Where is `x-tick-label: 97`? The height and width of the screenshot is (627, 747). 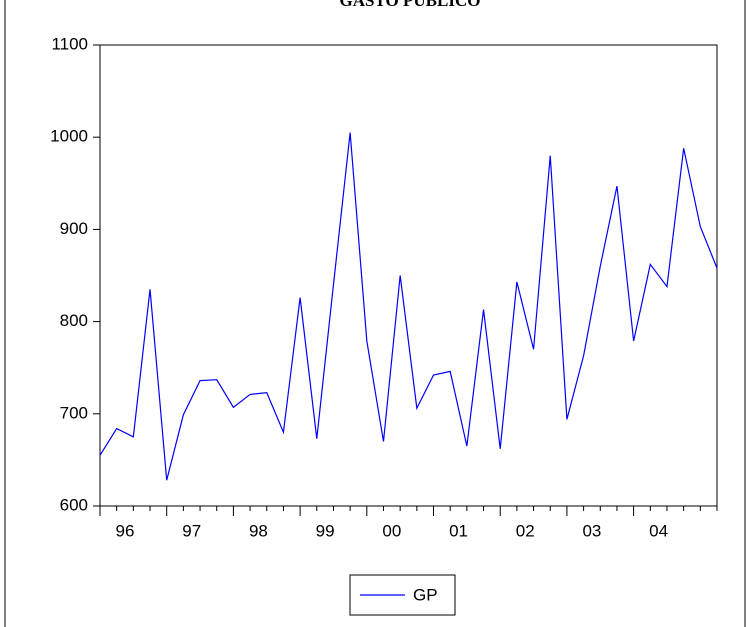 x-tick-label: 97 is located at coordinates (191, 530).